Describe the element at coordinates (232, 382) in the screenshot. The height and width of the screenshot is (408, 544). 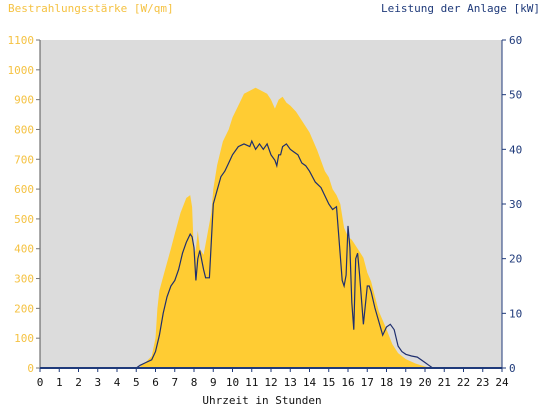
I see `x-tick-label: 10` at that location.